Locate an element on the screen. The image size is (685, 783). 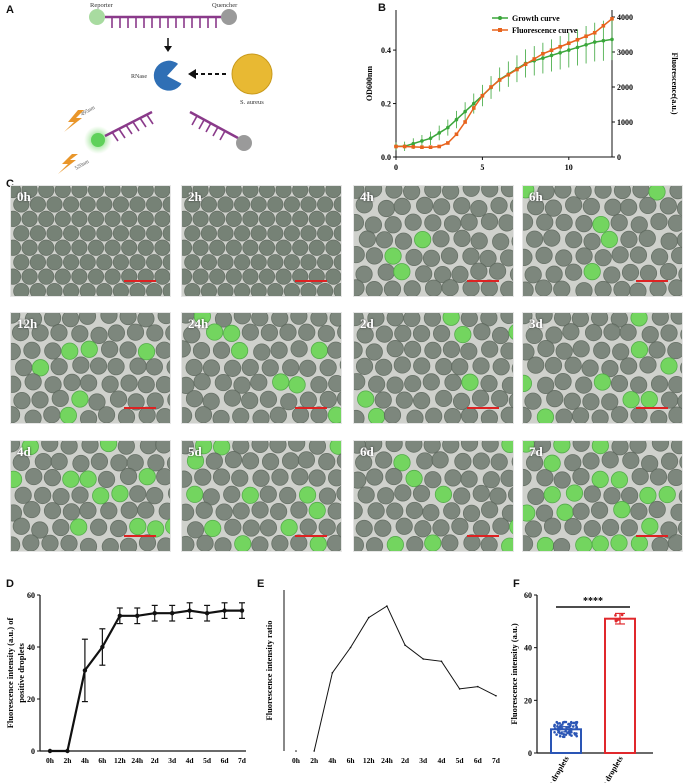
b-x-tick-label: 10 is located at coordinates (569, 167).